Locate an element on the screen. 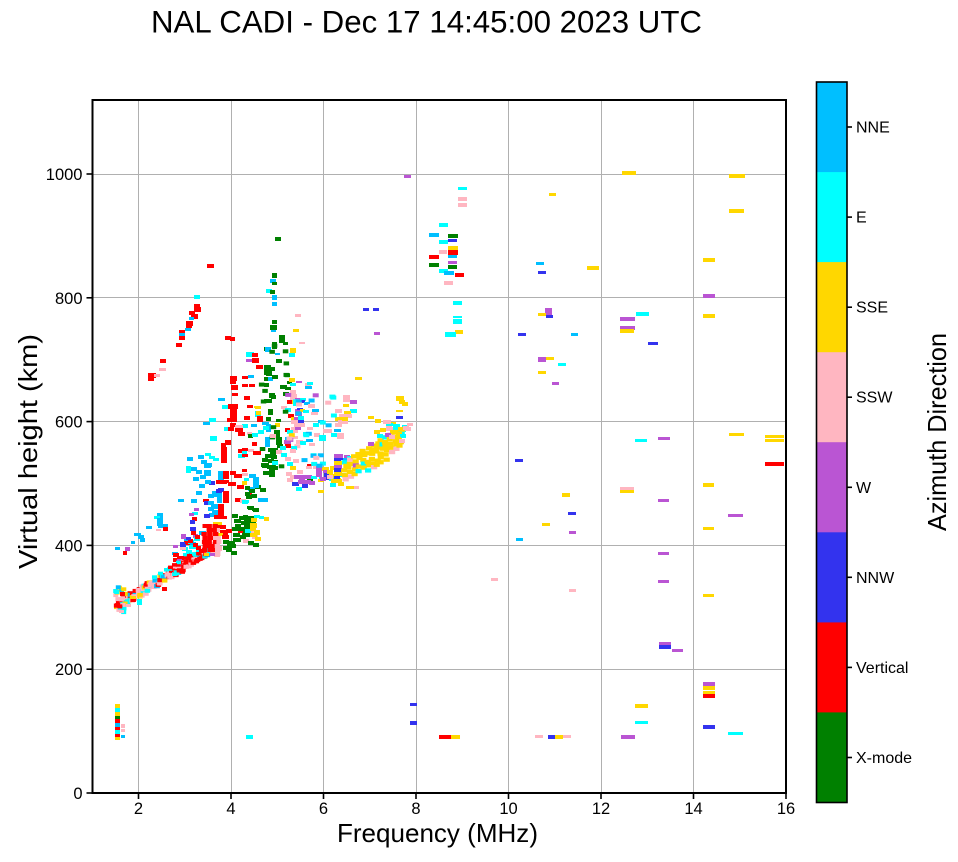 The height and width of the screenshot is (862, 958). svg-text: SSW is located at coordinates (874, 398).